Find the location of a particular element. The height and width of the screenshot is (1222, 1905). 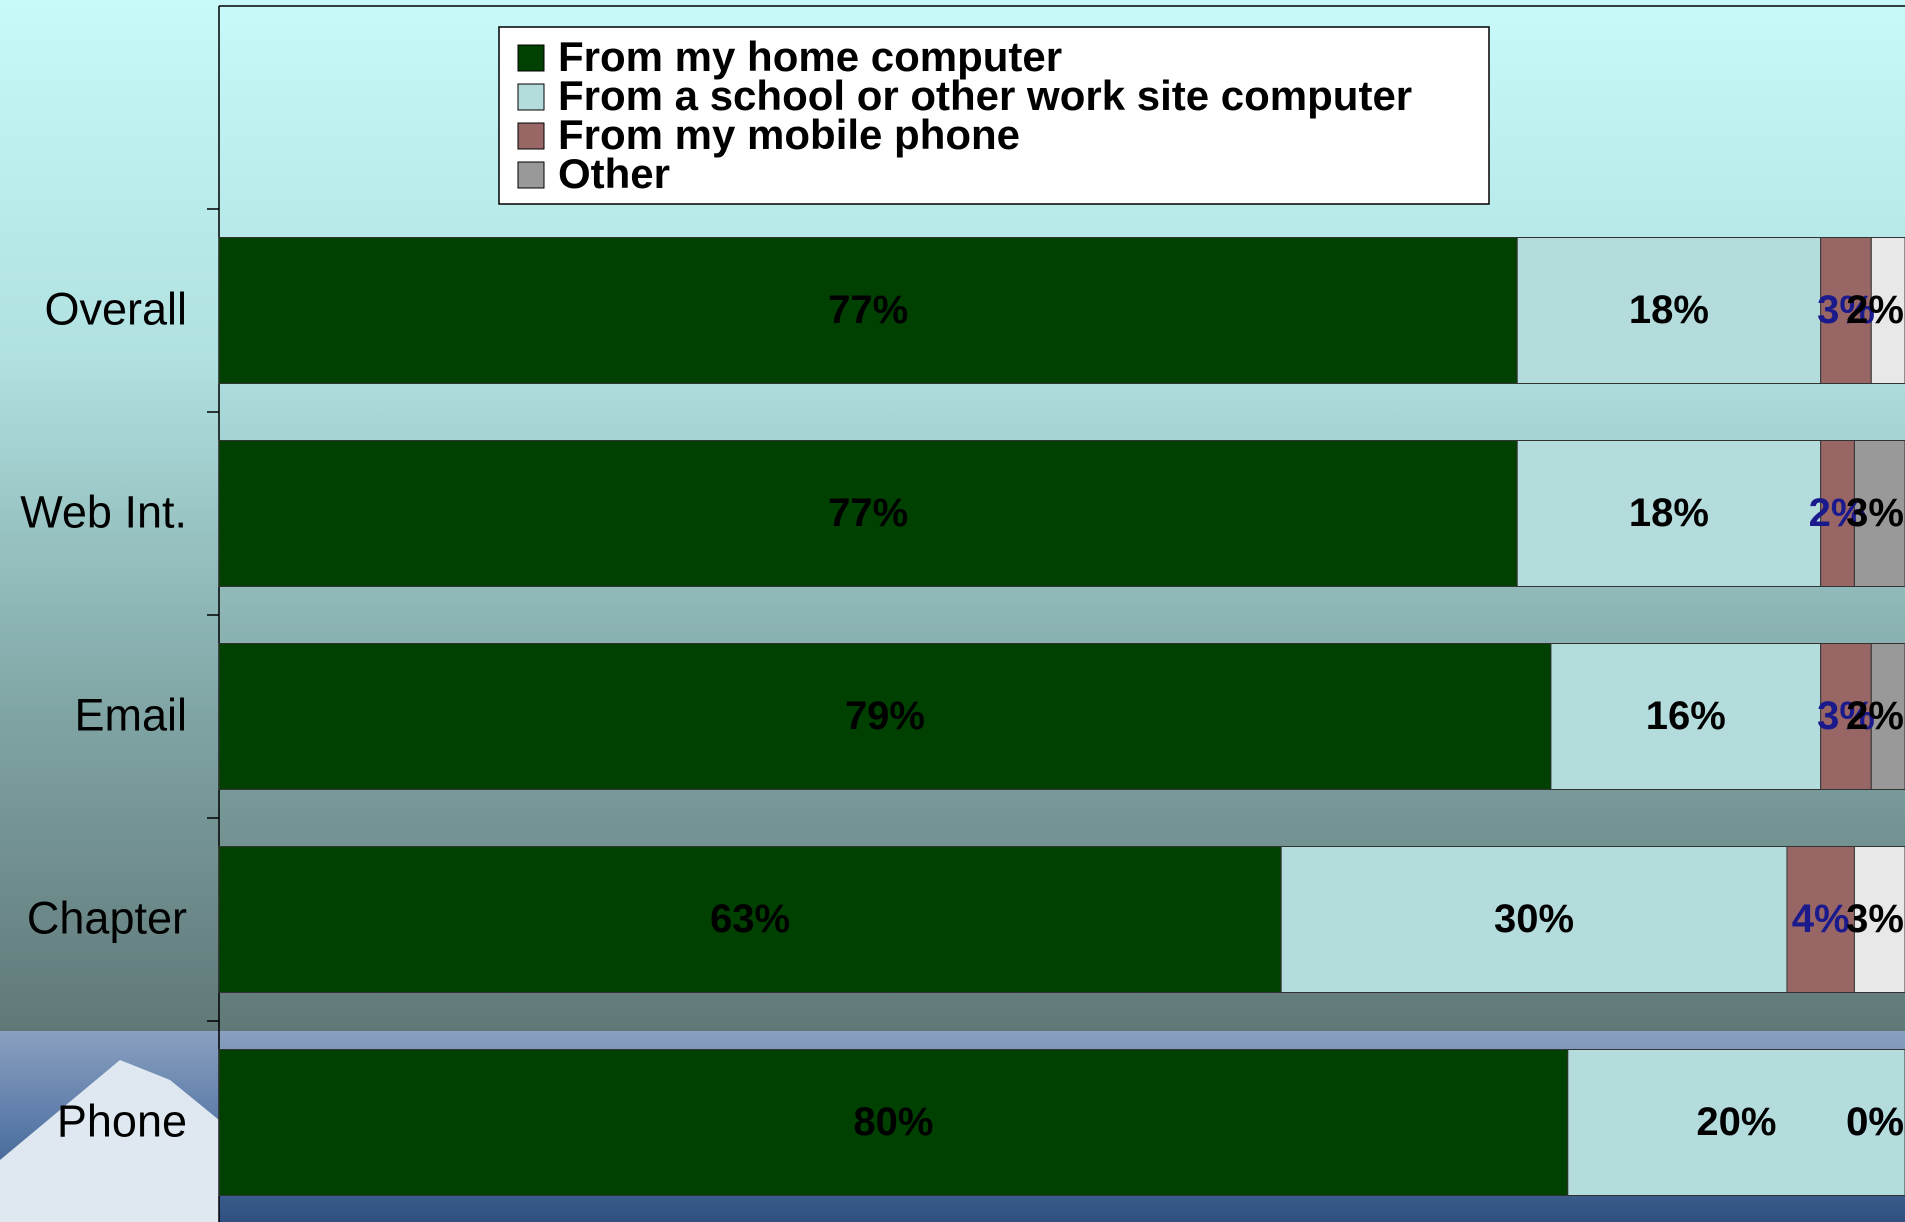

mountain is located at coordinates (109, 1141).